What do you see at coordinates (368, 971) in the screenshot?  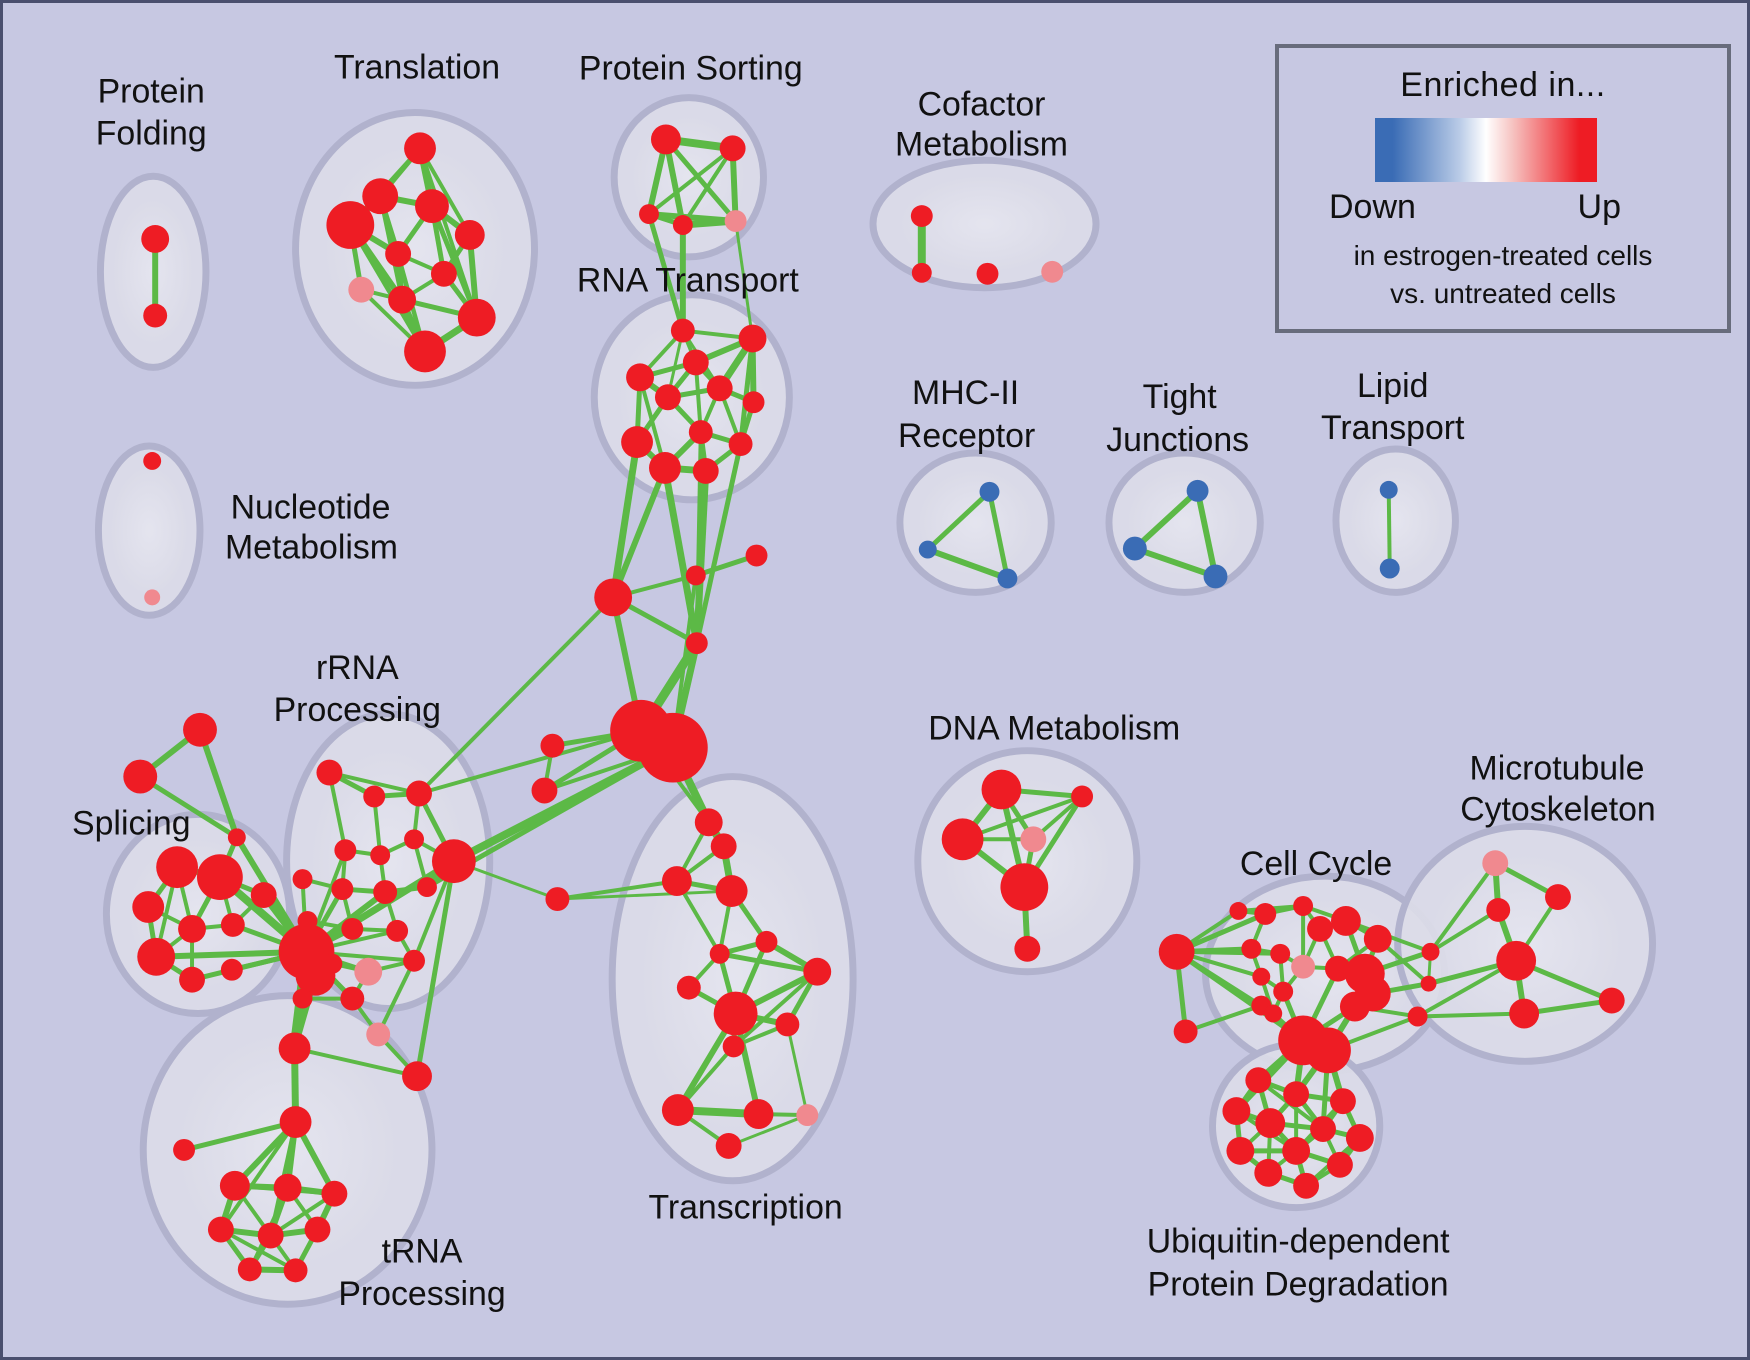 I see `node-rr15` at bounding box center [368, 971].